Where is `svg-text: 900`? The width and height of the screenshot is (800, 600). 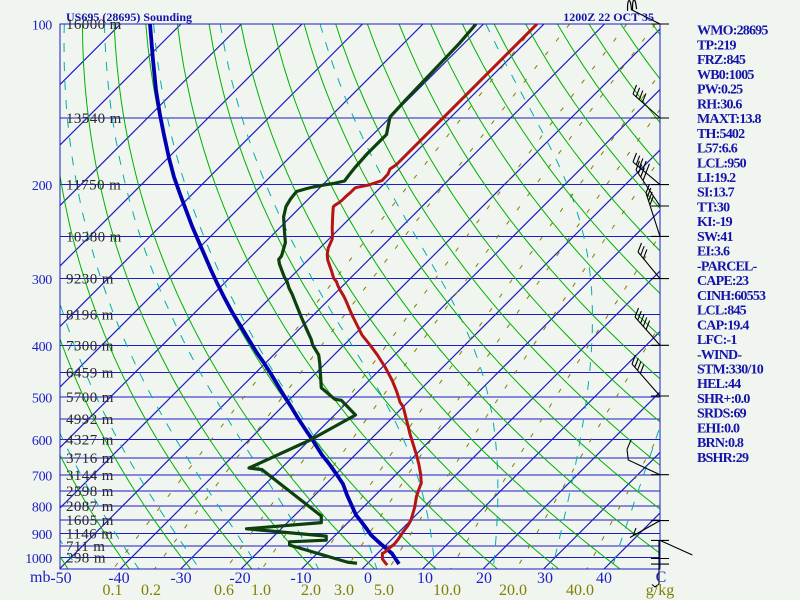 svg-text: 900 is located at coordinates (42, 535).